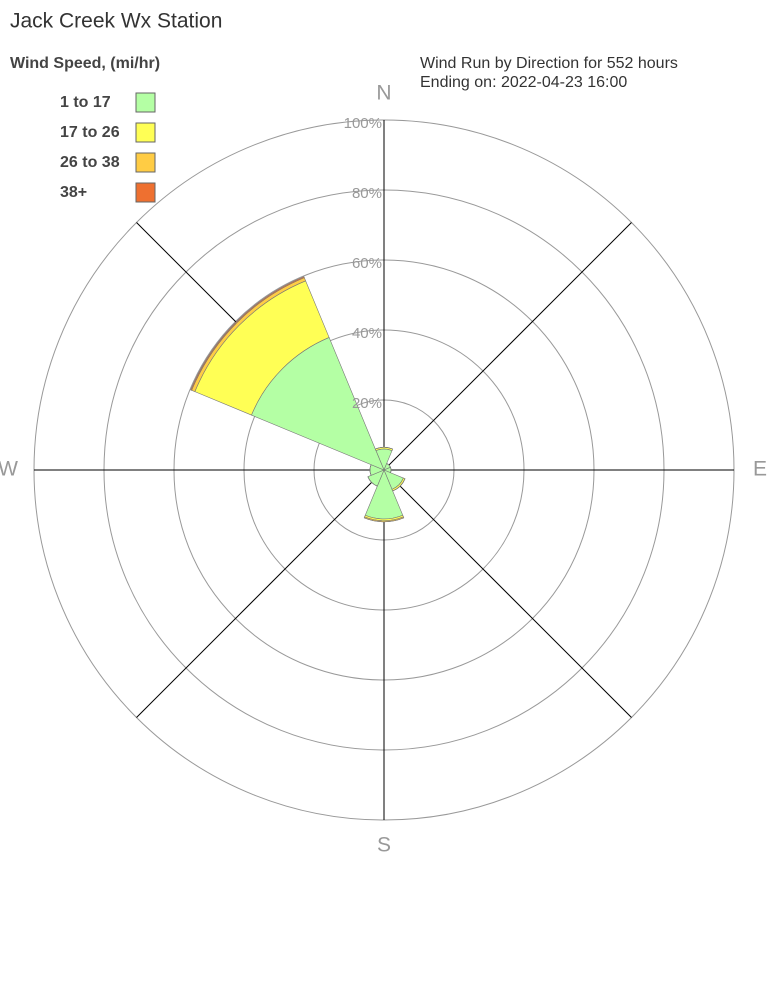 Image resolution: width=768 pixels, height=1008 pixels. I want to click on direction-label: S, so click(384, 845).